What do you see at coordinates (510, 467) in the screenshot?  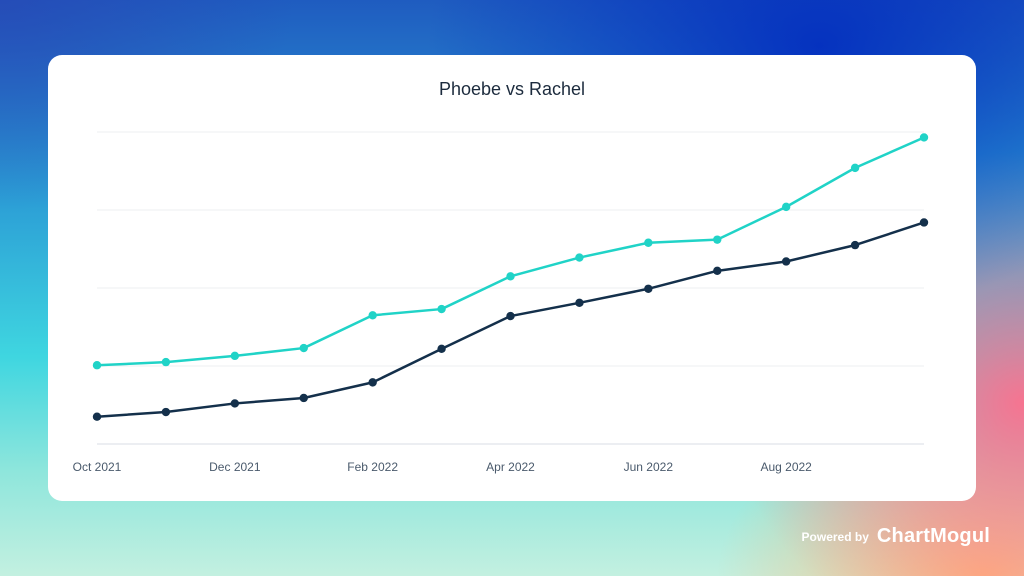 I see `x-tick-label: Apr 2022` at bounding box center [510, 467].